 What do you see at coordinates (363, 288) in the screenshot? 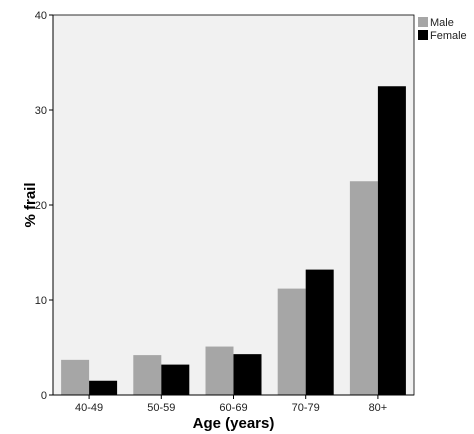
I see `bar-male-80+` at bounding box center [363, 288].